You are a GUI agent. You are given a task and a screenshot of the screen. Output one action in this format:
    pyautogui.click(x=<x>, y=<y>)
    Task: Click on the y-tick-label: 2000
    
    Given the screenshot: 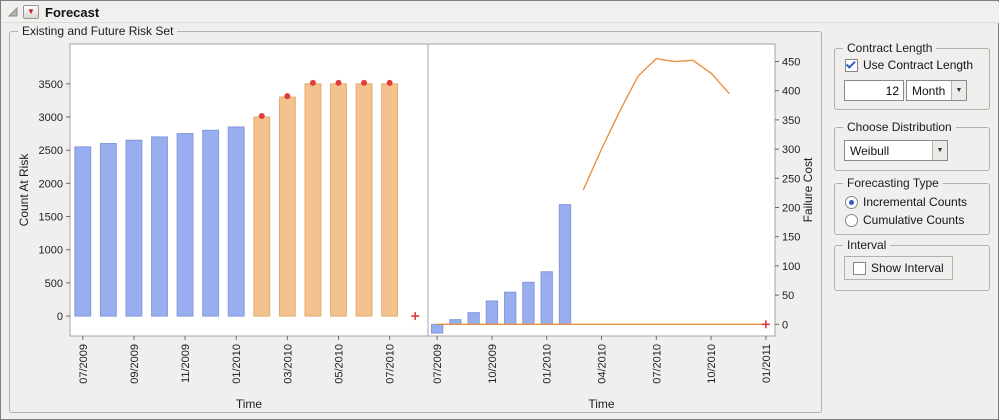 What is the action you would take?
    pyautogui.click(x=51, y=184)
    